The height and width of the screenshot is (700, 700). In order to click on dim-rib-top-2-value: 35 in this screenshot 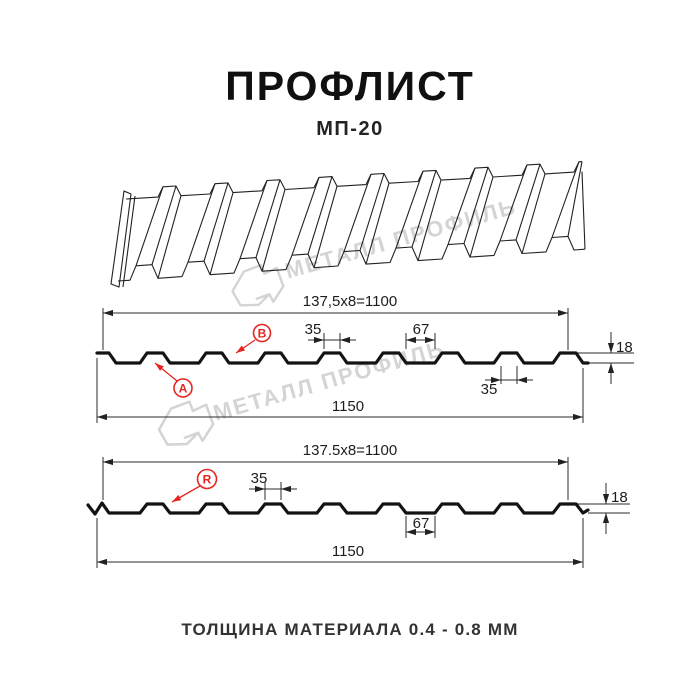, I will do `click(259, 478)`.